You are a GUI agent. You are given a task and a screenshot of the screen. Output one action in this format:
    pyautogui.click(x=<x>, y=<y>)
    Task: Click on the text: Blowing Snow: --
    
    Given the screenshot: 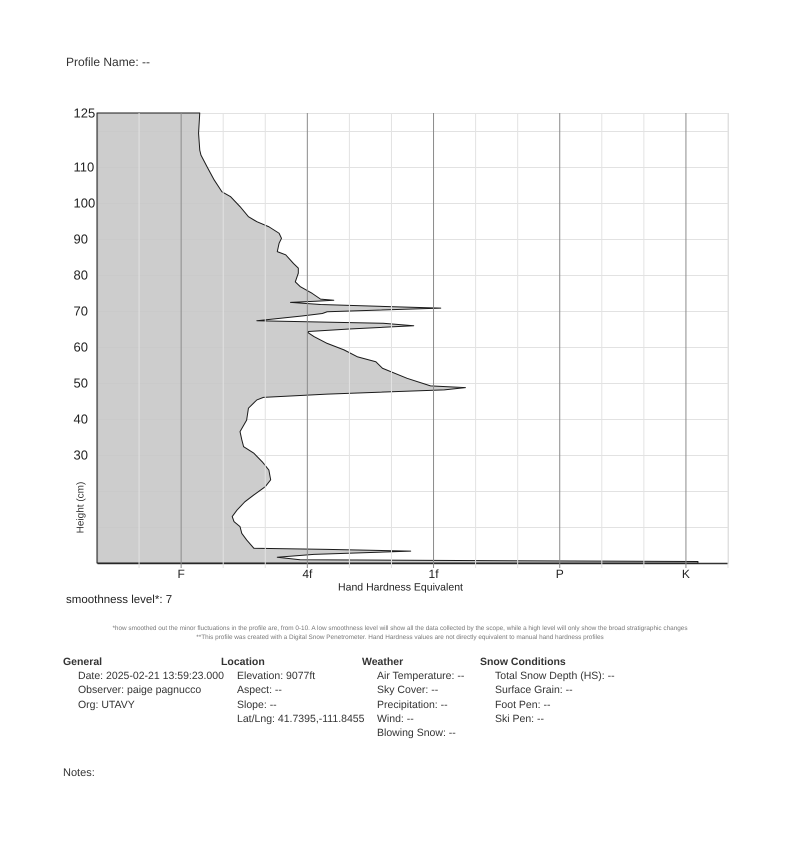 What is the action you would take?
    pyautogui.click(x=416, y=733)
    